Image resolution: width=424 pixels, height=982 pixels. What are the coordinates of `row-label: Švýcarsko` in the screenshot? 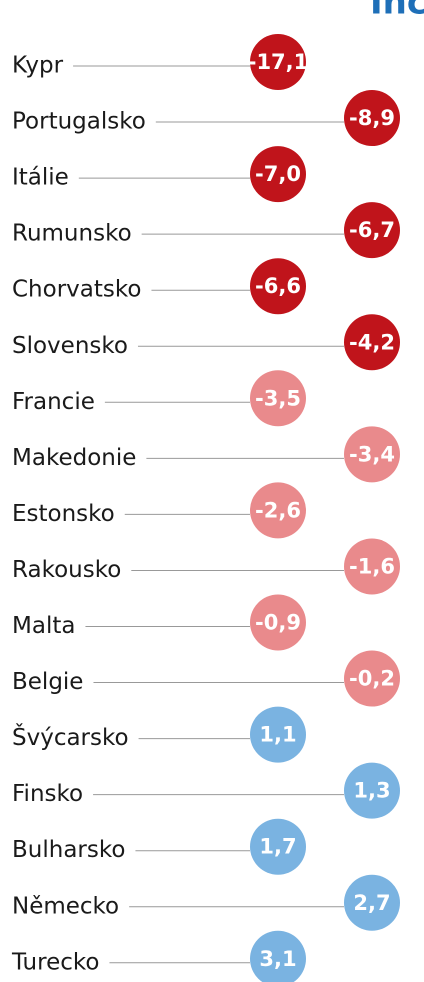 It's located at (70, 737).